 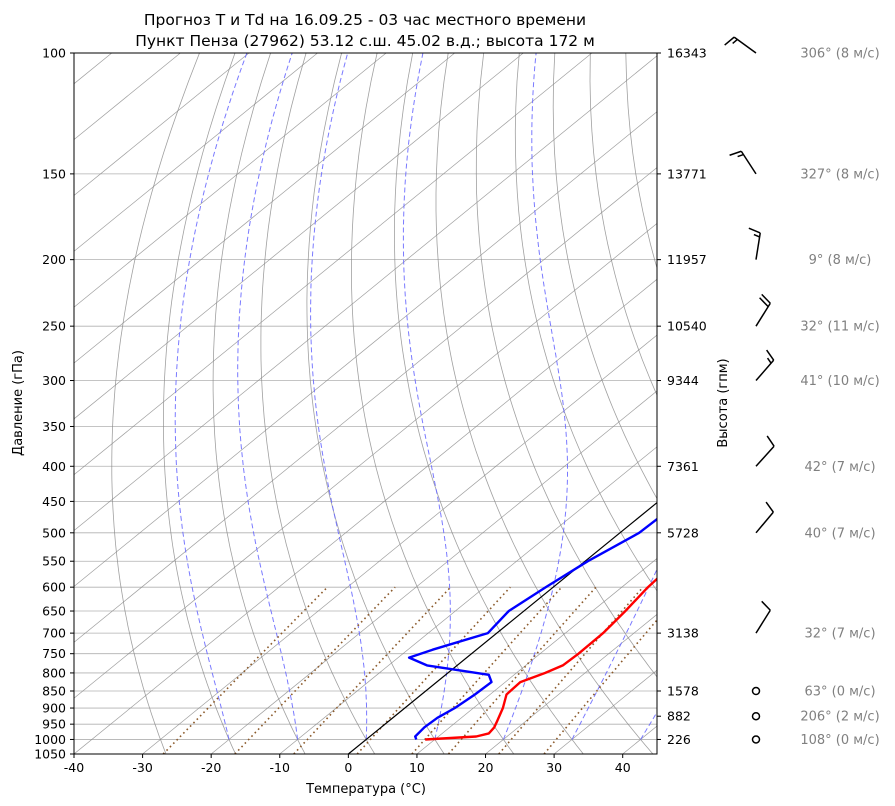 I want to click on wind-label: 9° (8 м/с), so click(x=840, y=260).